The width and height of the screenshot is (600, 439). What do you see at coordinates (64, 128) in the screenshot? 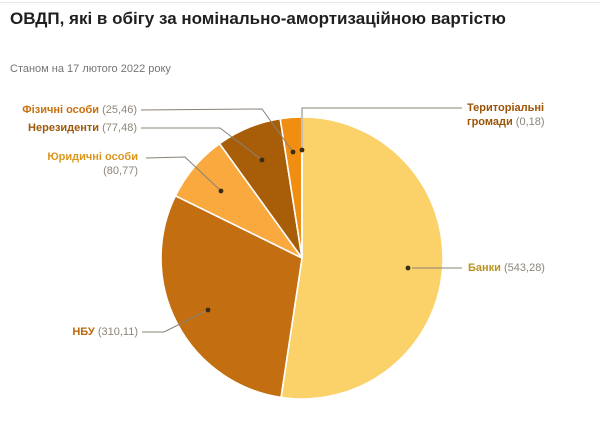
I see `slice-label-name: Нерезиденти` at bounding box center [64, 128].